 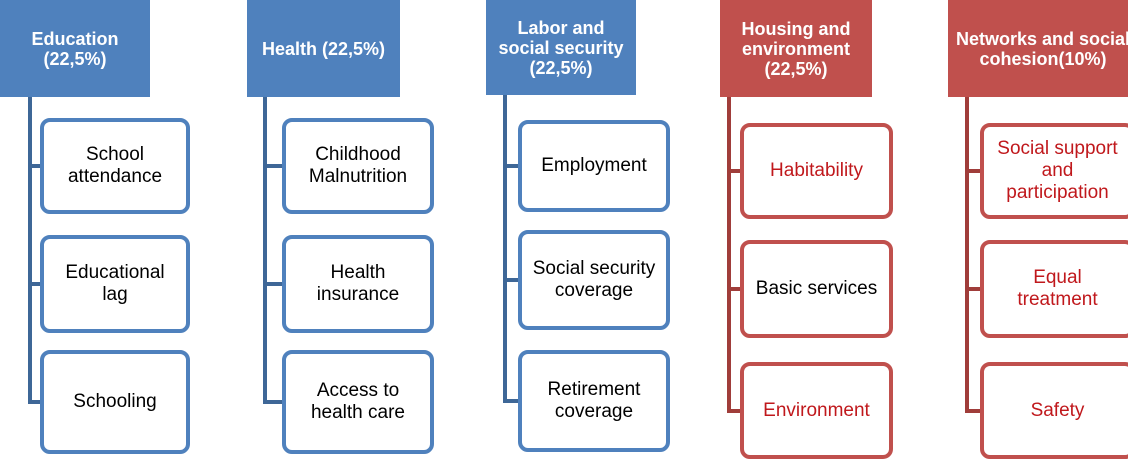 I want to click on category-header: Education (22,5%), so click(x=75, y=48).